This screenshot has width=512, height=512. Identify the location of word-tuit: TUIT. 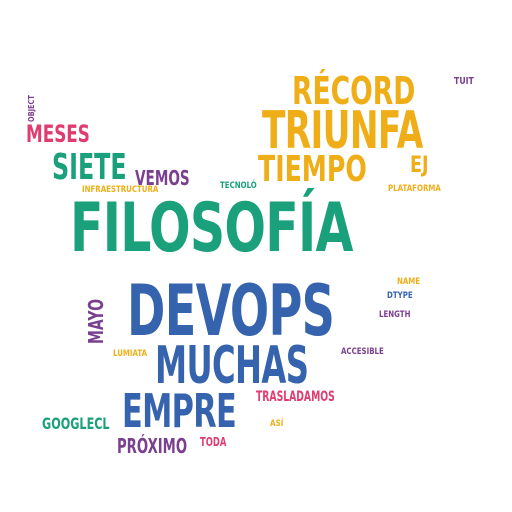
(464, 81).